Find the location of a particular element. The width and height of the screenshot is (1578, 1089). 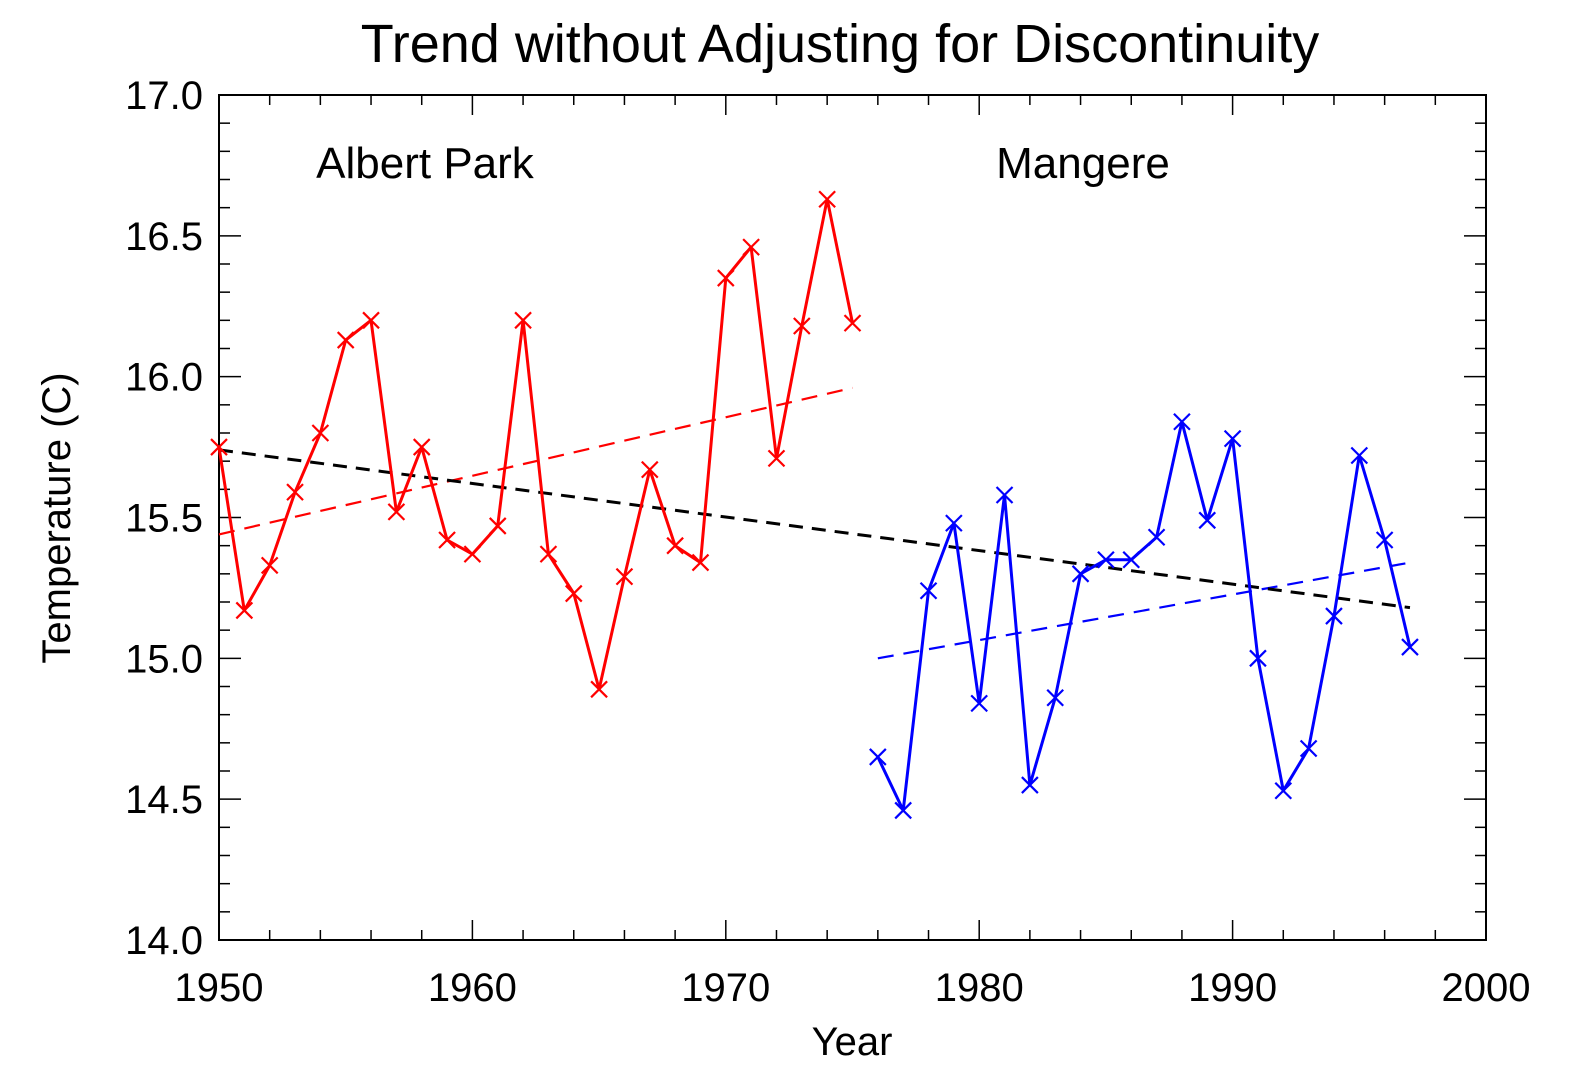

y-tick-label: 15.0 is located at coordinates (164, 659).